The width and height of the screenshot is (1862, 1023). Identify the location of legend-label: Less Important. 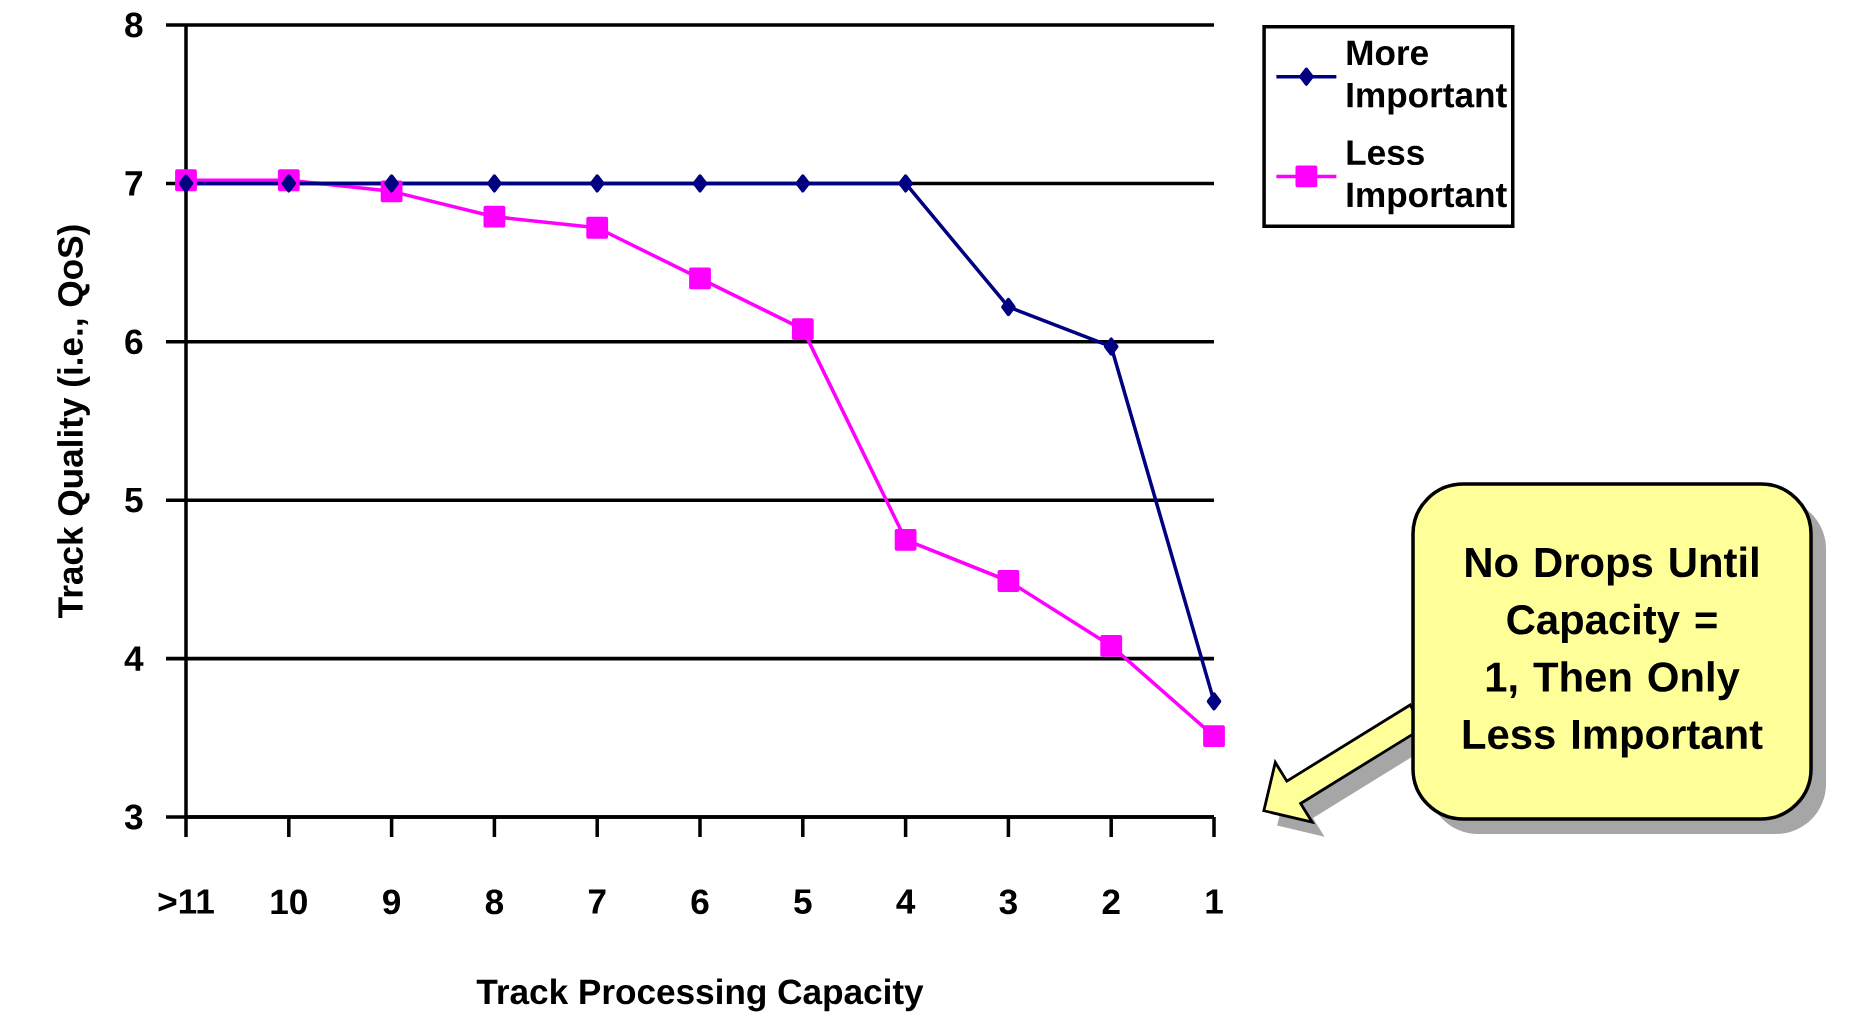
(1427, 177).